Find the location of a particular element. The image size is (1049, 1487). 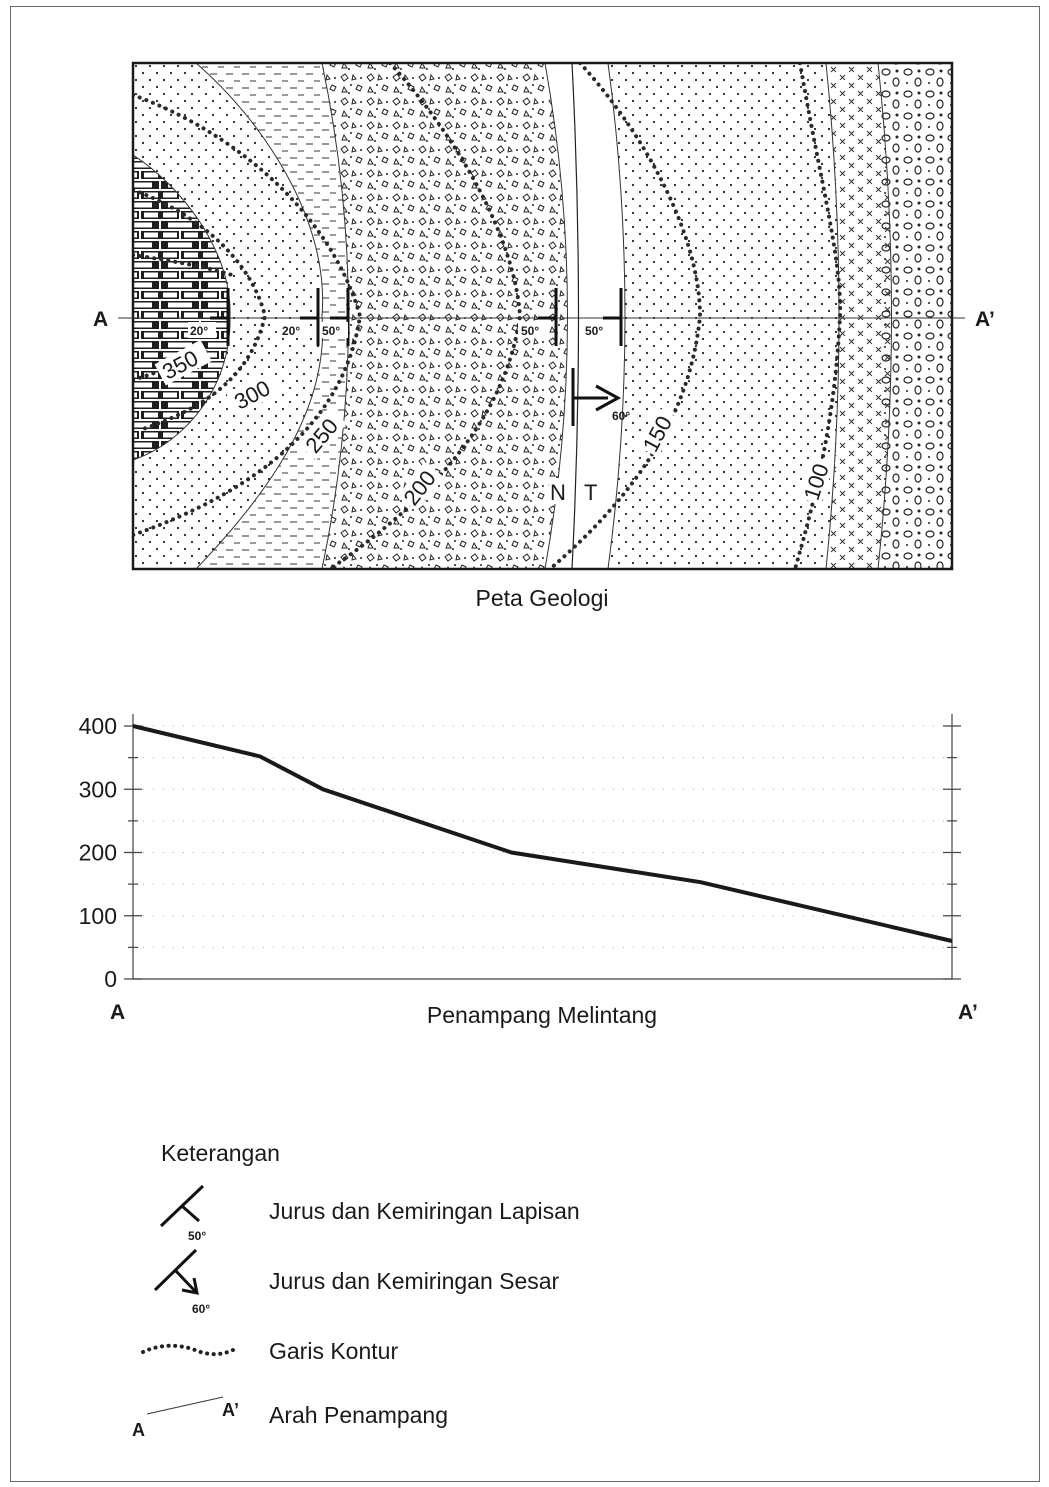

y-tick-label: 200 is located at coordinates (98, 853).